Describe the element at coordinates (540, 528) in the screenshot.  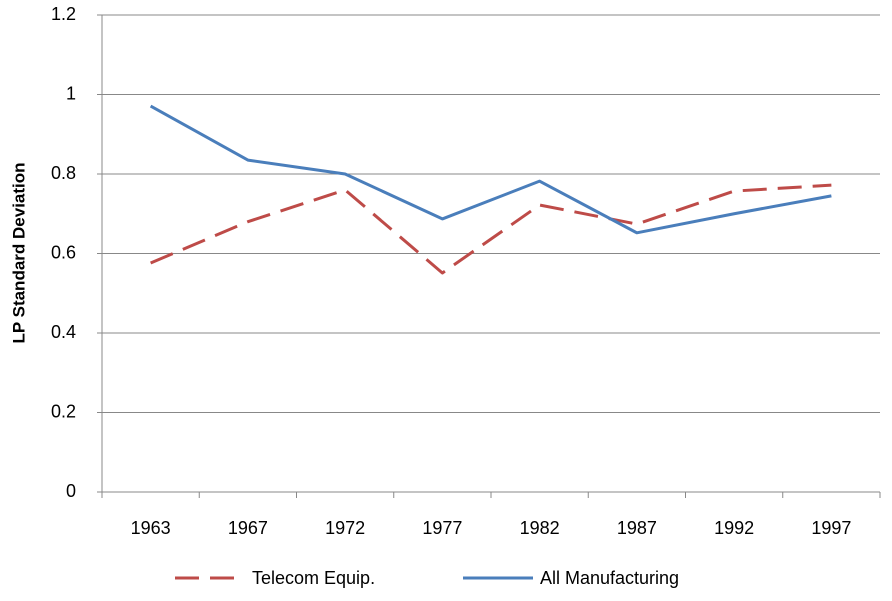
I see `x-tick-label: 1982` at that location.